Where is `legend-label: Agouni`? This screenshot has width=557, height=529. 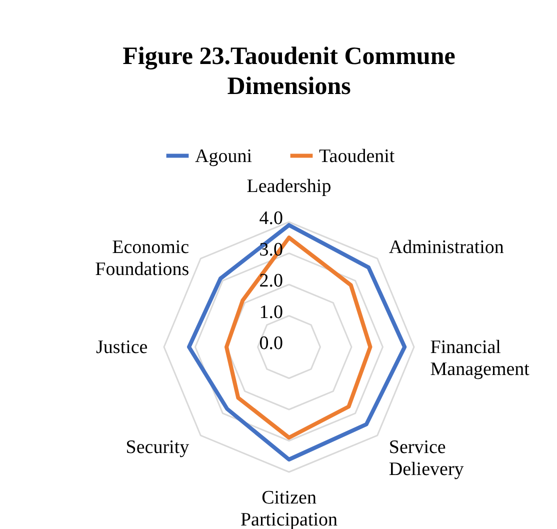
legend-label: Agouni is located at coordinates (223, 156).